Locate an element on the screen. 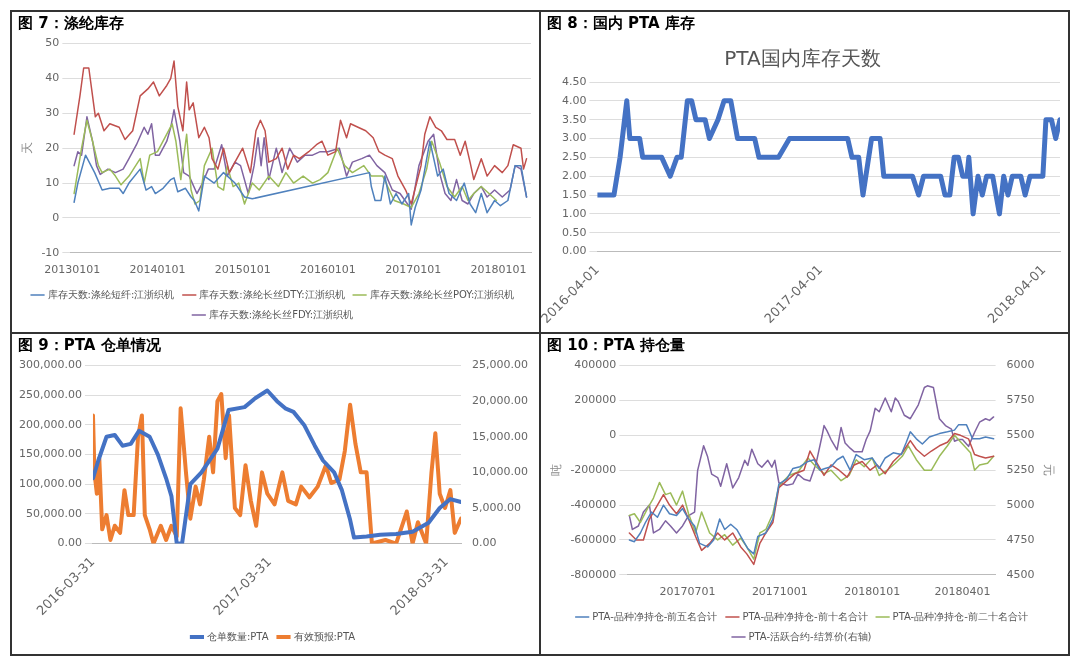 The height and width of the screenshot is (664, 1078). legend-label: 库存天数:涤纶长丝FDY:江浙织机 is located at coordinates (281, 314).